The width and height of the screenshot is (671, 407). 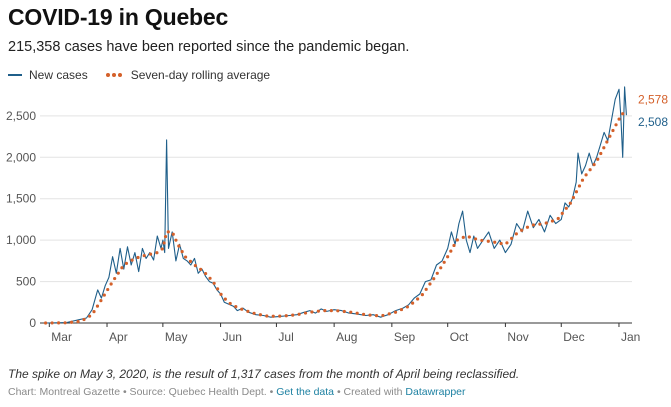 What do you see at coordinates (21, 199) in the screenshot?
I see `y-tick-label: 1,500` at bounding box center [21, 199].